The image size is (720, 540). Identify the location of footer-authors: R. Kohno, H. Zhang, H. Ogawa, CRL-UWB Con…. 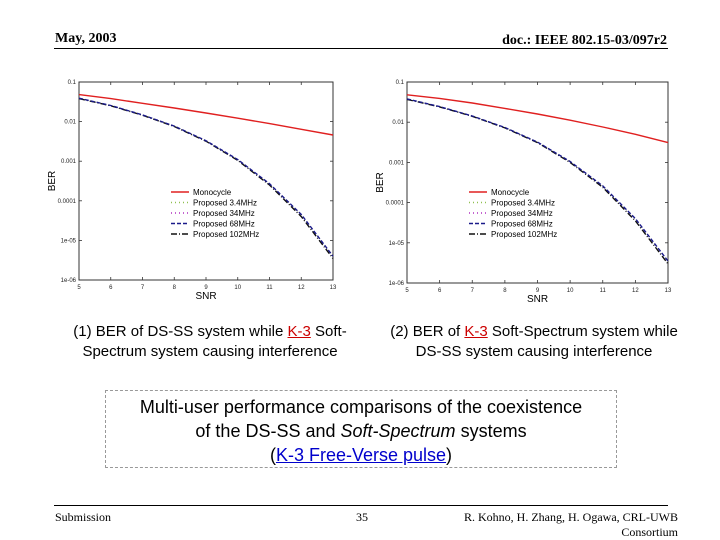
(571, 524).